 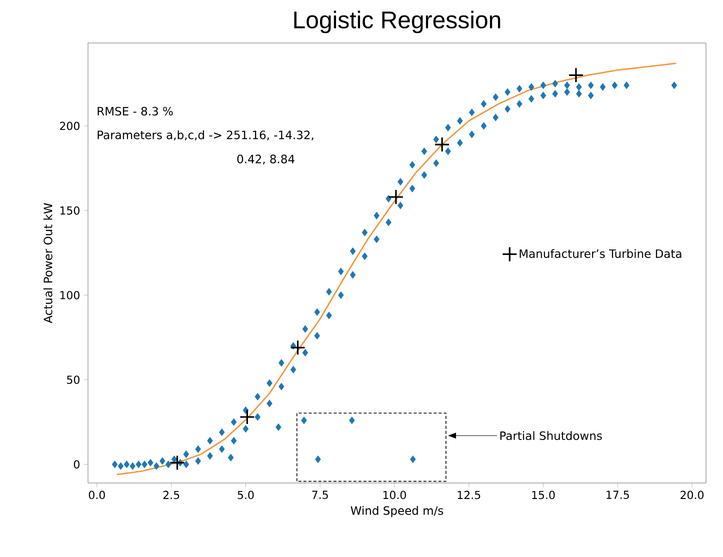 What do you see at coordinates (171, 495) in the screenshot?
I see `x-tick-label: 2.5` at bounding box center [171, 495].